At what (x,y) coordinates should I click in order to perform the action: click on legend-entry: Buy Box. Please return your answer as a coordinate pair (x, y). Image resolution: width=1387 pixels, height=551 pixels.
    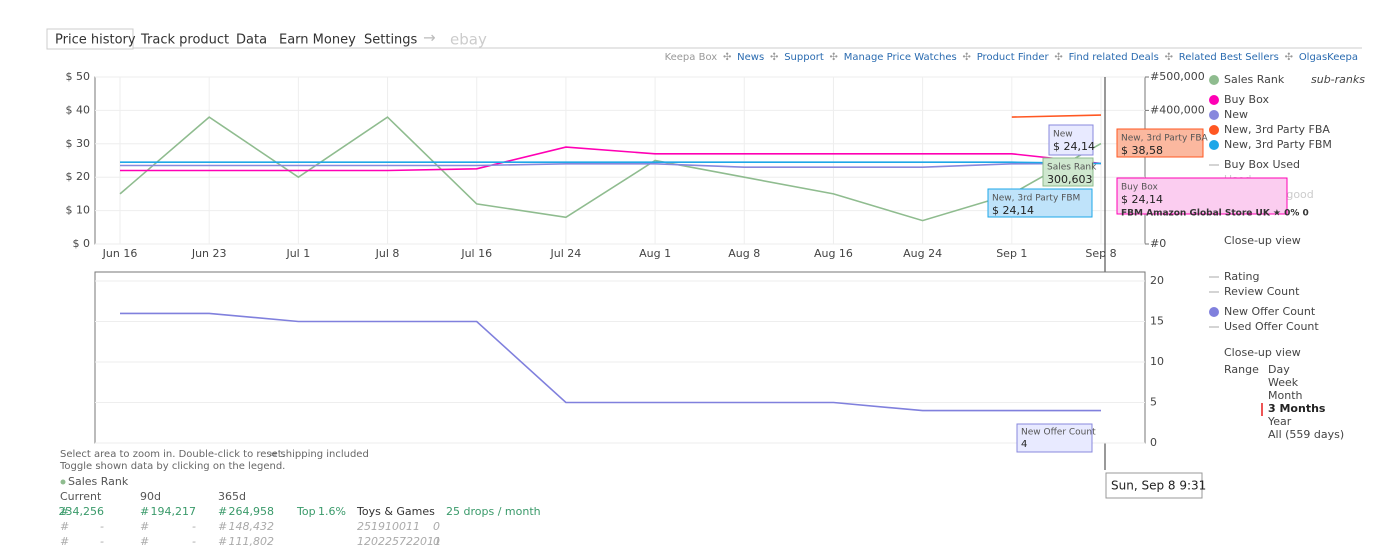
    Looking at the image, I should click on (1246, 99).